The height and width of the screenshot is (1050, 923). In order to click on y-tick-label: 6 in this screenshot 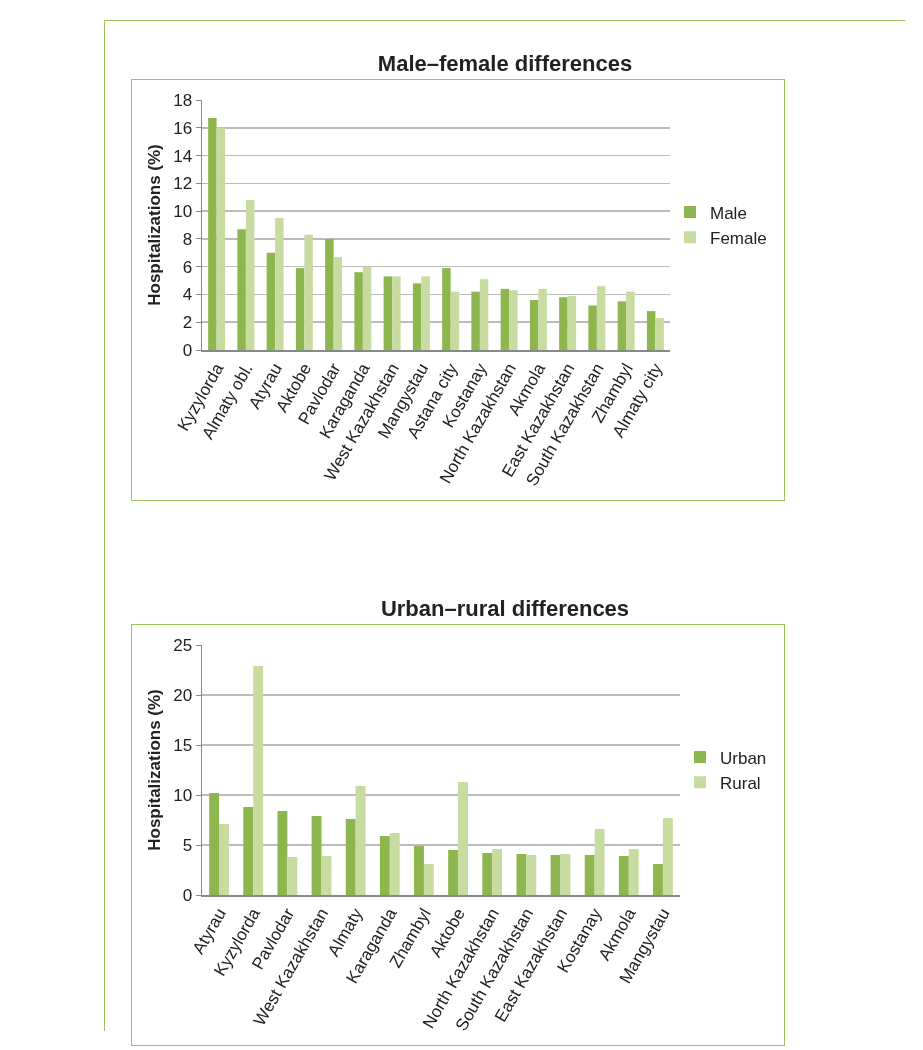, I will do `click(187, 267)`.